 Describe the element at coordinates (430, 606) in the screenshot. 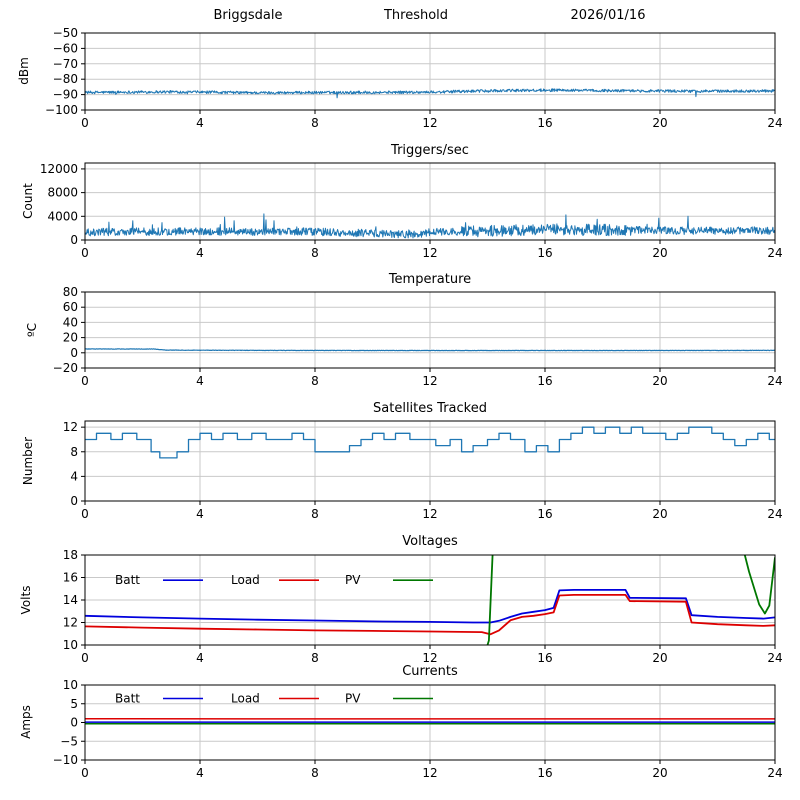

I see `series-Batt` at that location.